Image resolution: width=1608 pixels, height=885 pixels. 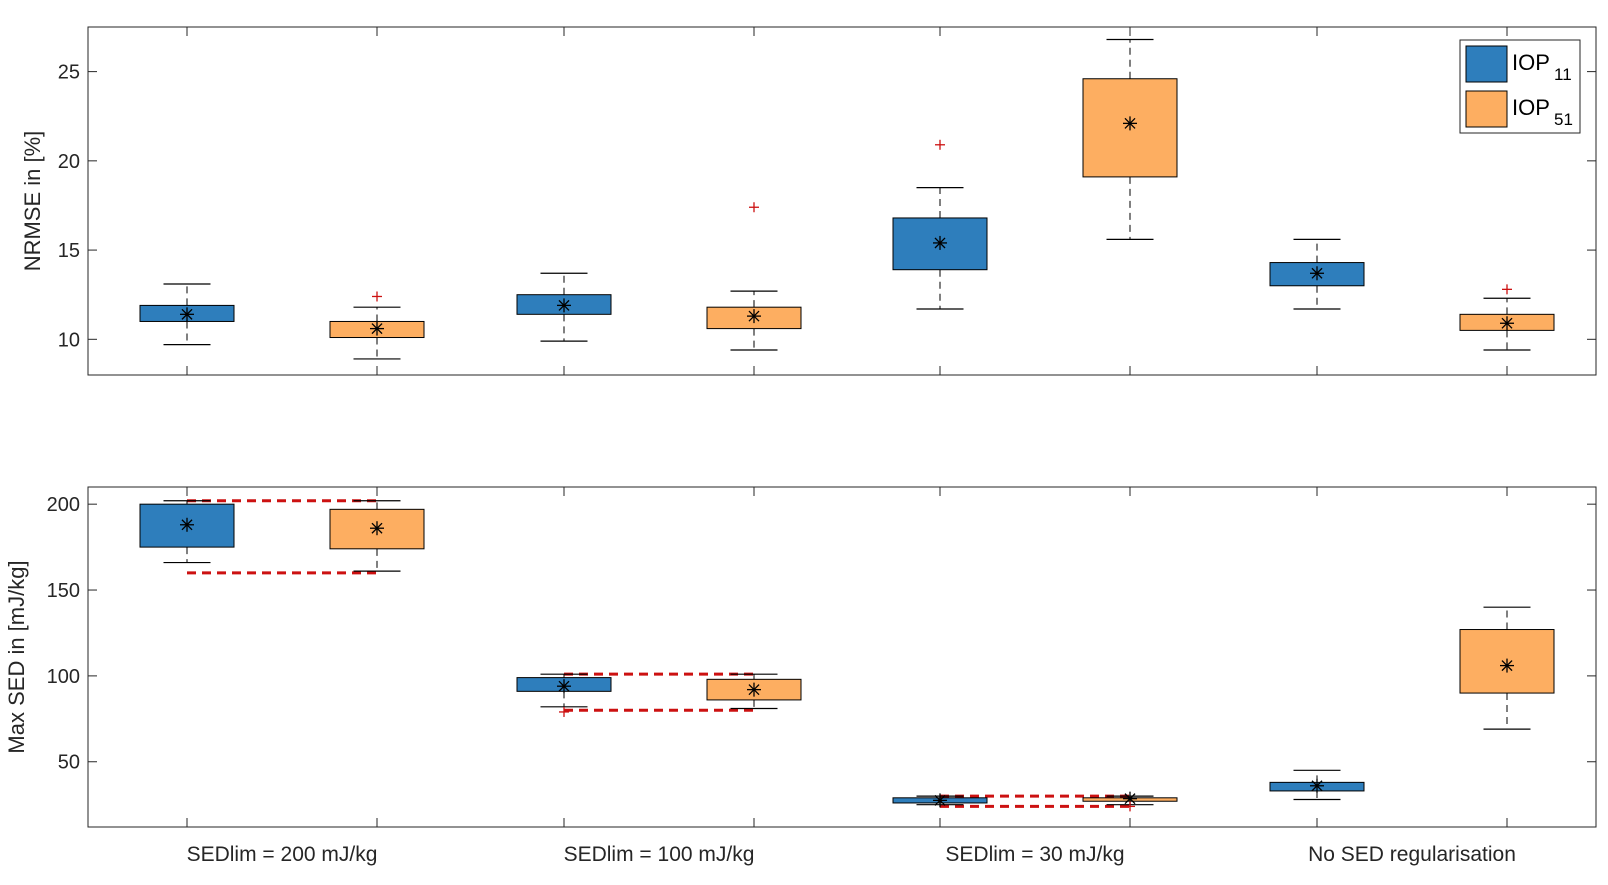 I want to click on legend-label-subscript: 11, so click(x=1563, y=74).